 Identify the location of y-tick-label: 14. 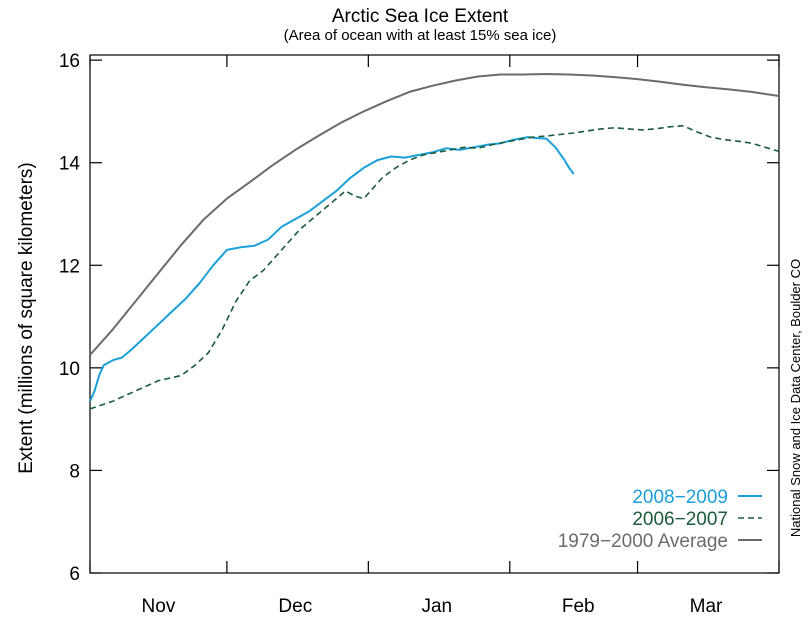
(70, 164).